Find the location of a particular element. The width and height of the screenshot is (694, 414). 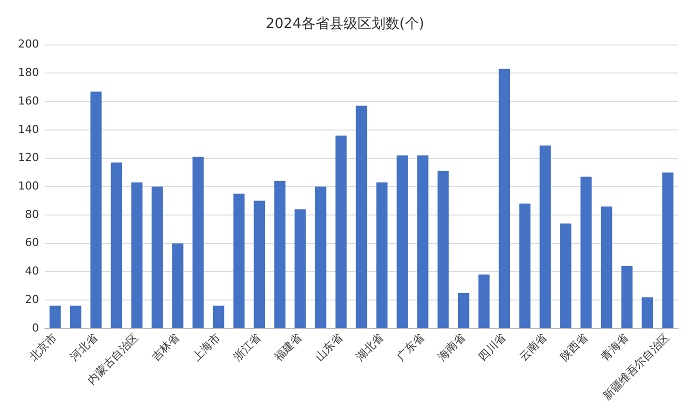

chart-title: 2024各省县级区划数(个) is located at coordinates (345, 24).